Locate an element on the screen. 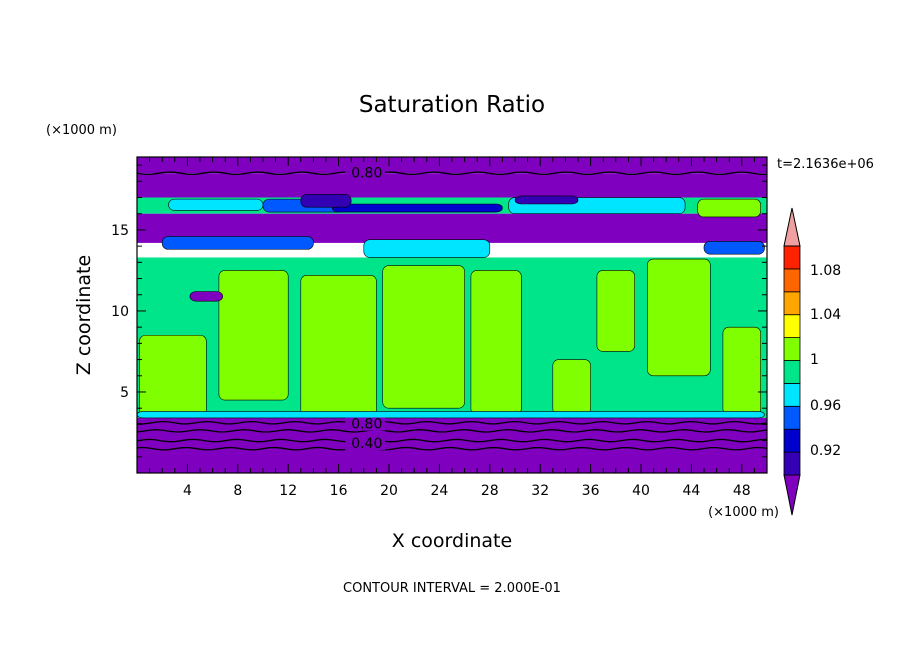 Image resolution: width=904 pixels, height=654 pixels. colorbar-arrow-bottom is located at coordinates (792, 495).